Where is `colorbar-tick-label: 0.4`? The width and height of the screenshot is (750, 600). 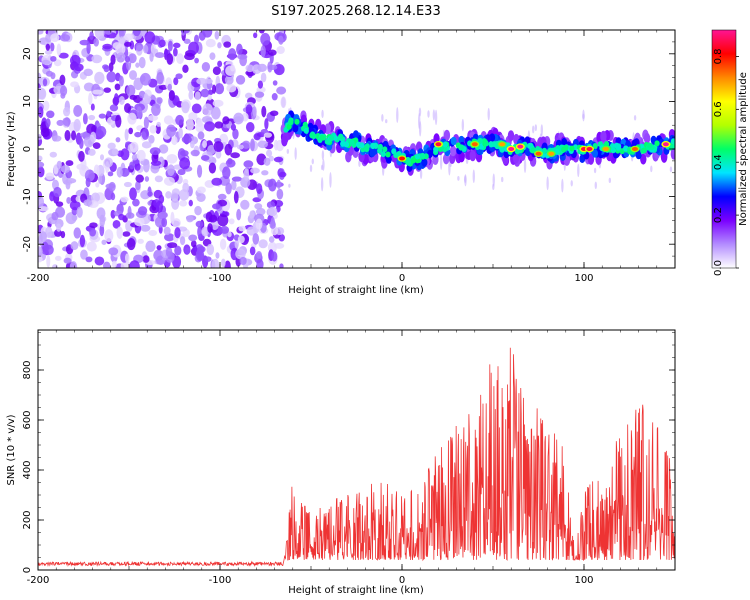 colorbar-tick-label: 0.4 is located at coordinates (718, 162).